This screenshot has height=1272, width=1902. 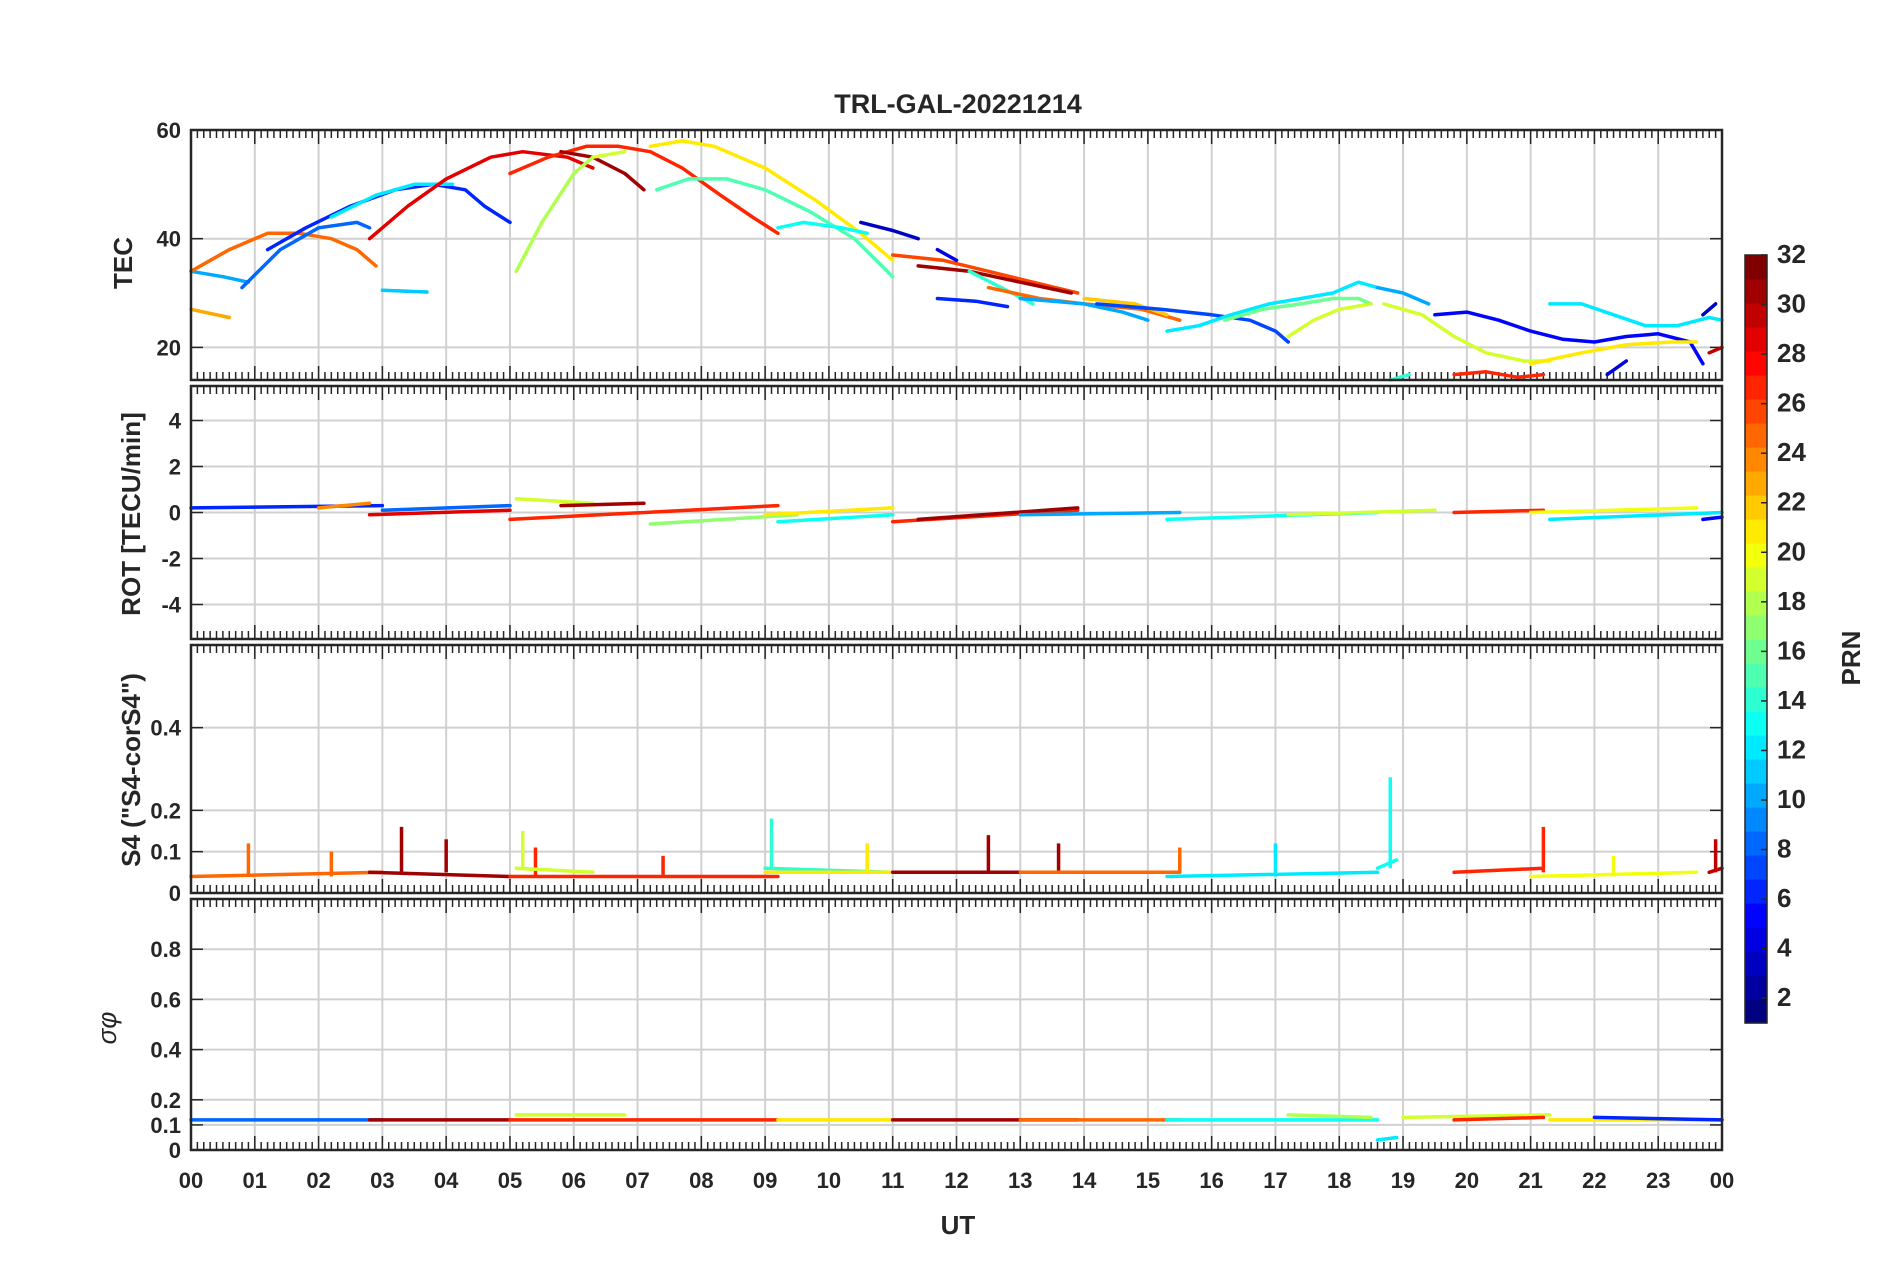 What do you see at coordinates (1784, 898) in the screenshot?
I see `colorbar-tick-label: 6` at bounding box center [1784, 898].